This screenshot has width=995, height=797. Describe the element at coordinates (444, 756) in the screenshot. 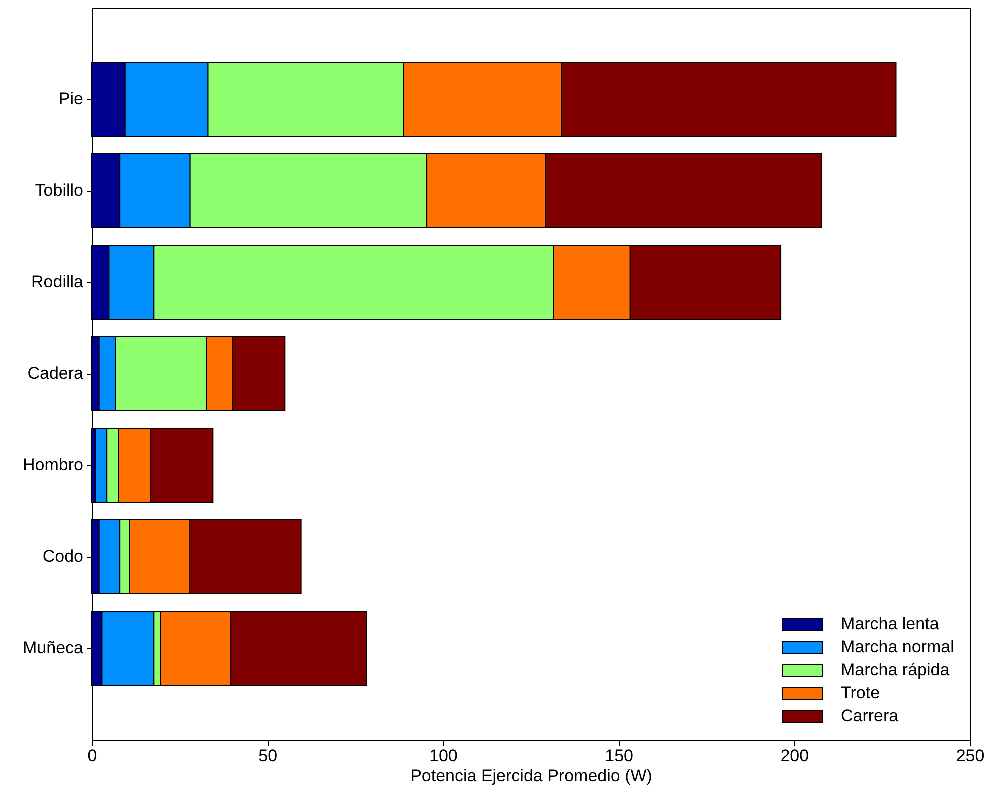

I see `x-tick-label: 100` at that location.